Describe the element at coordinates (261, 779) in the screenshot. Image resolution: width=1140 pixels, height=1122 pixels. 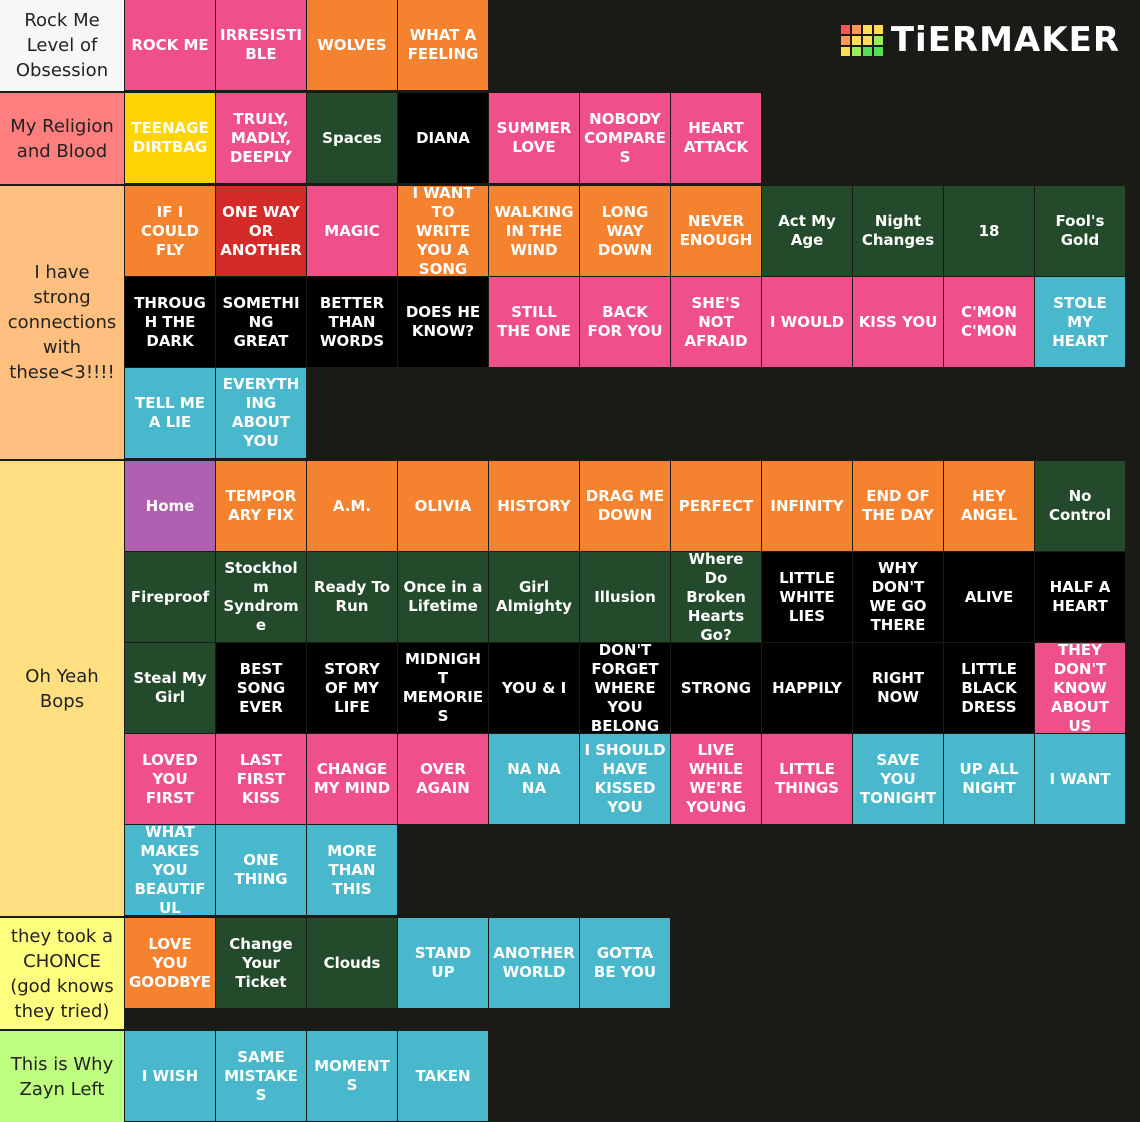
I see `song-tile: LAST FIRST KISS` at that location.